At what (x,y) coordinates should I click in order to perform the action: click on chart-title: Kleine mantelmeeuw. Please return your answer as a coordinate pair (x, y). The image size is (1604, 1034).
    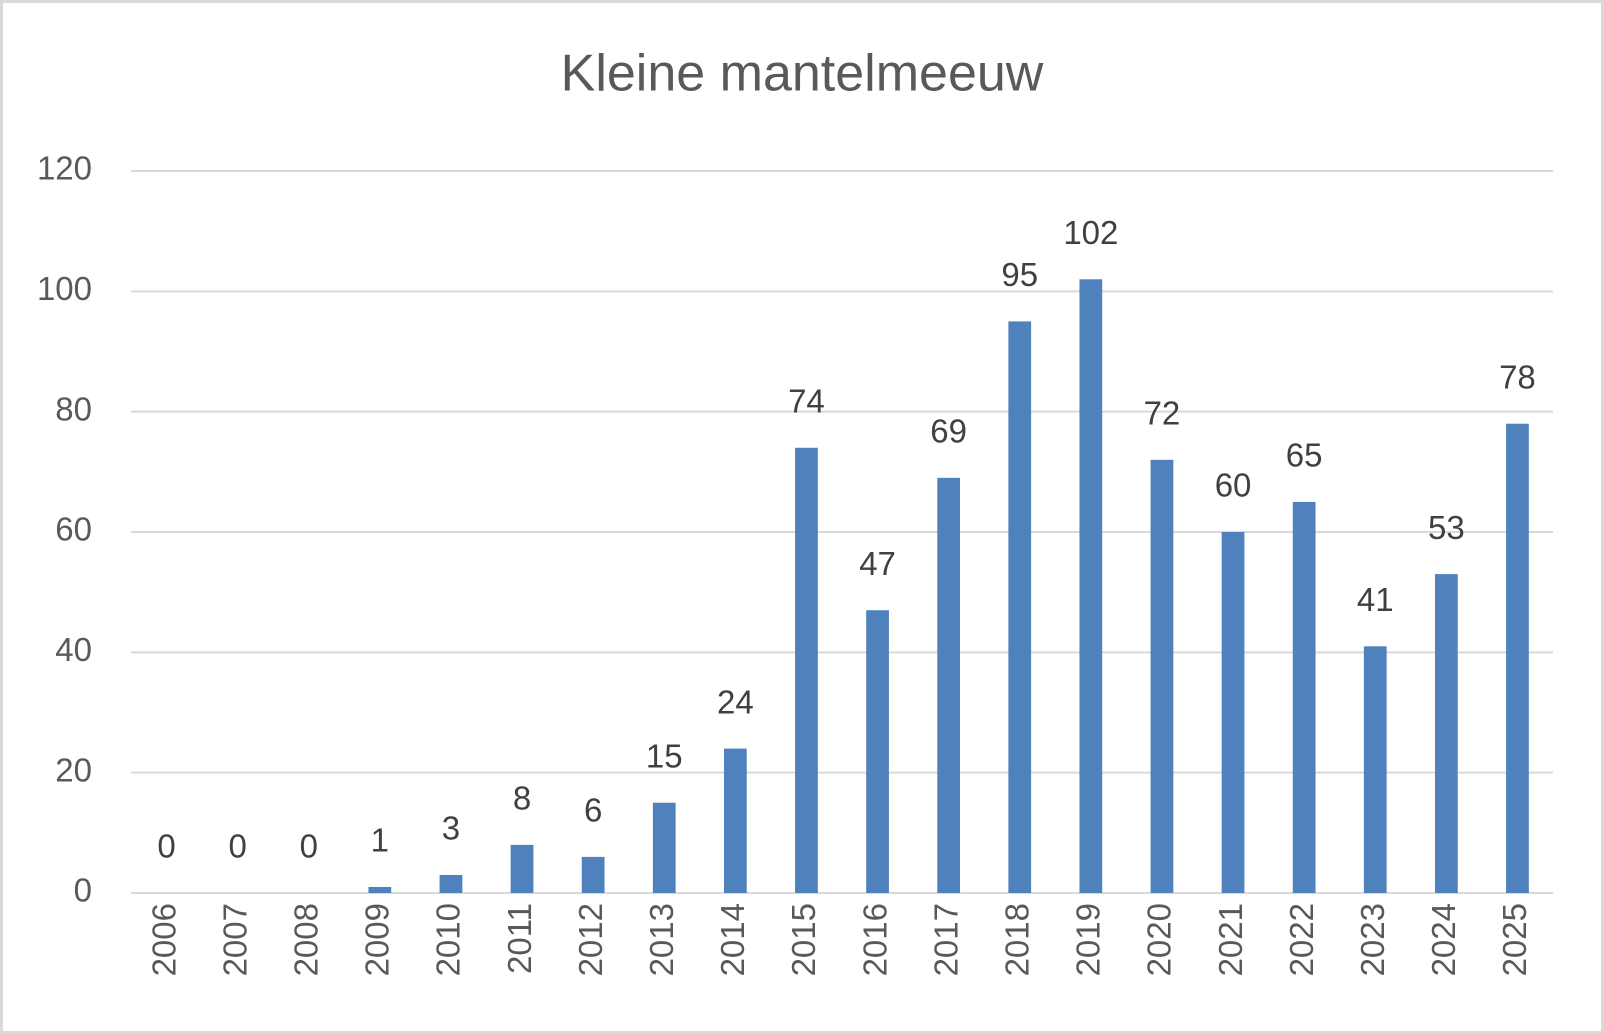
    Looking at the image, I should click on (802, 74).